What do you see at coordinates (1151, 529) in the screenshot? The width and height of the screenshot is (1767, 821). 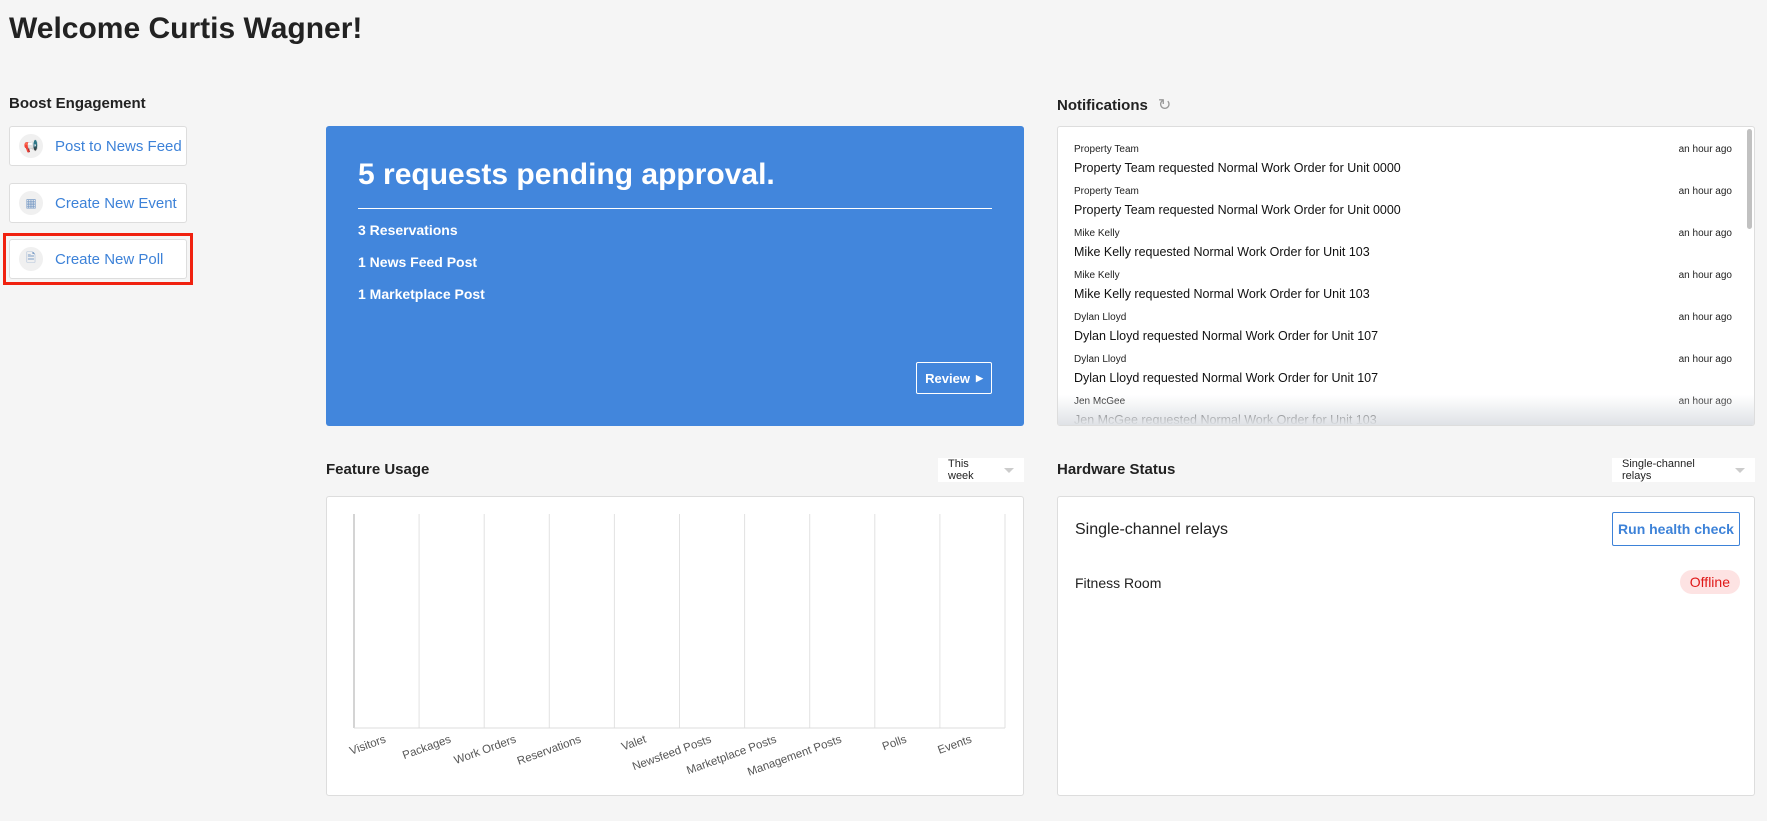 I see `hardware-heading: Single-channel relays` at bounding box center [1151, 529].